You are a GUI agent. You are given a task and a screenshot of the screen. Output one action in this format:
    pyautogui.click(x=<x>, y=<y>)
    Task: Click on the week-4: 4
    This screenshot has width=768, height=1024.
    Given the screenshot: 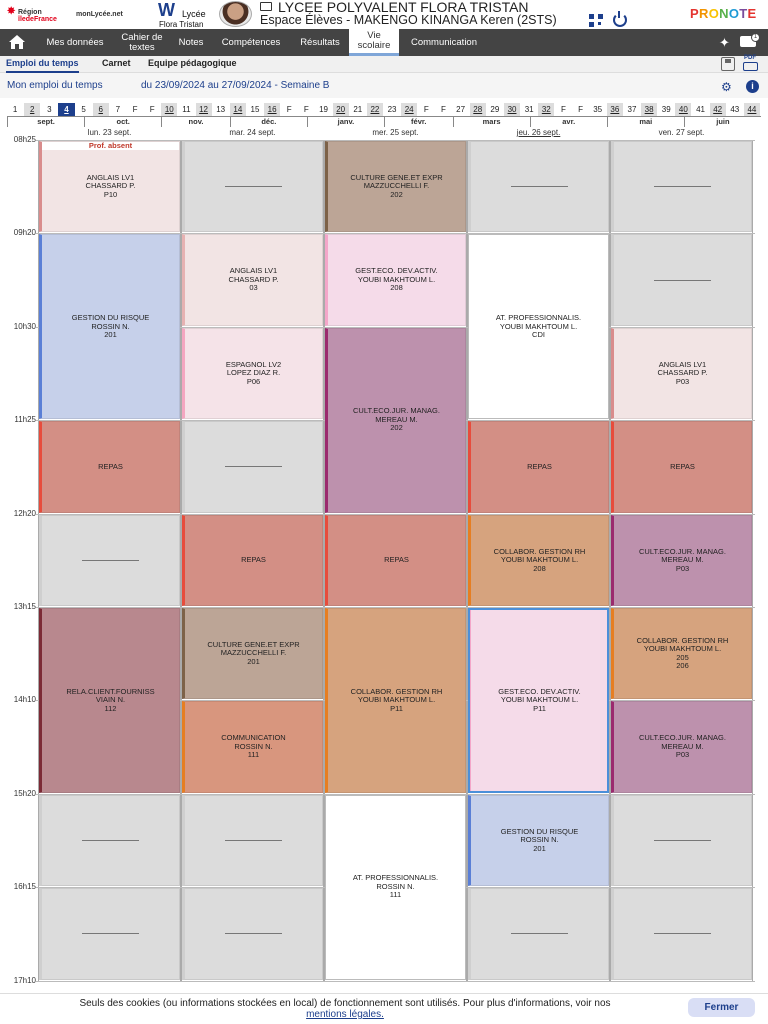 What is the action you would take?
    pyautogui.click(x=66, y=109)
    